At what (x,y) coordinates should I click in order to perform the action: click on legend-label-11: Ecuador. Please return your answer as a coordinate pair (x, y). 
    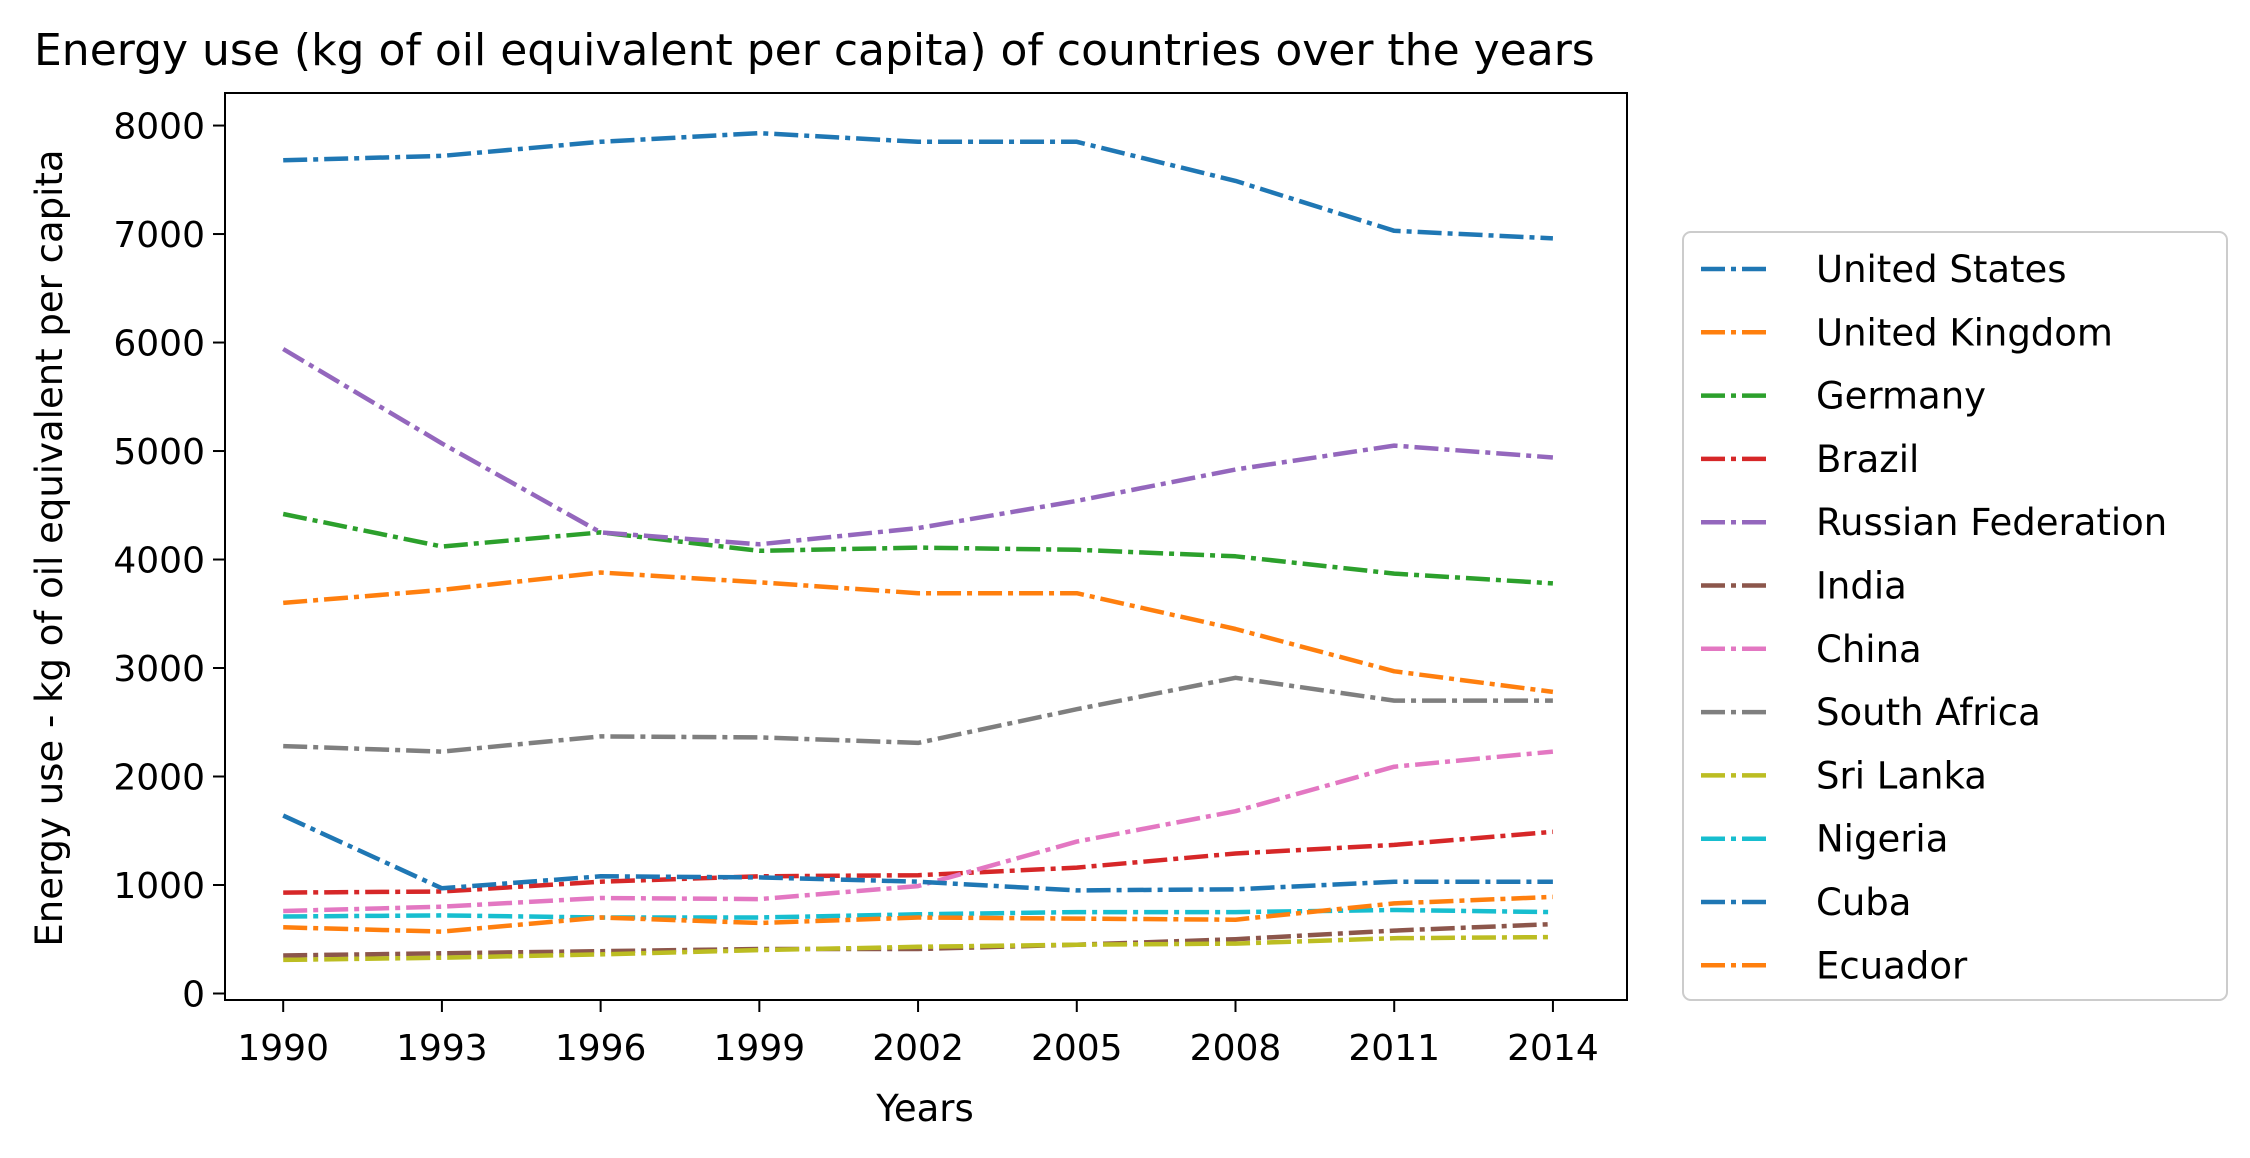
    Looking at the image, I should click on (1892, 965).